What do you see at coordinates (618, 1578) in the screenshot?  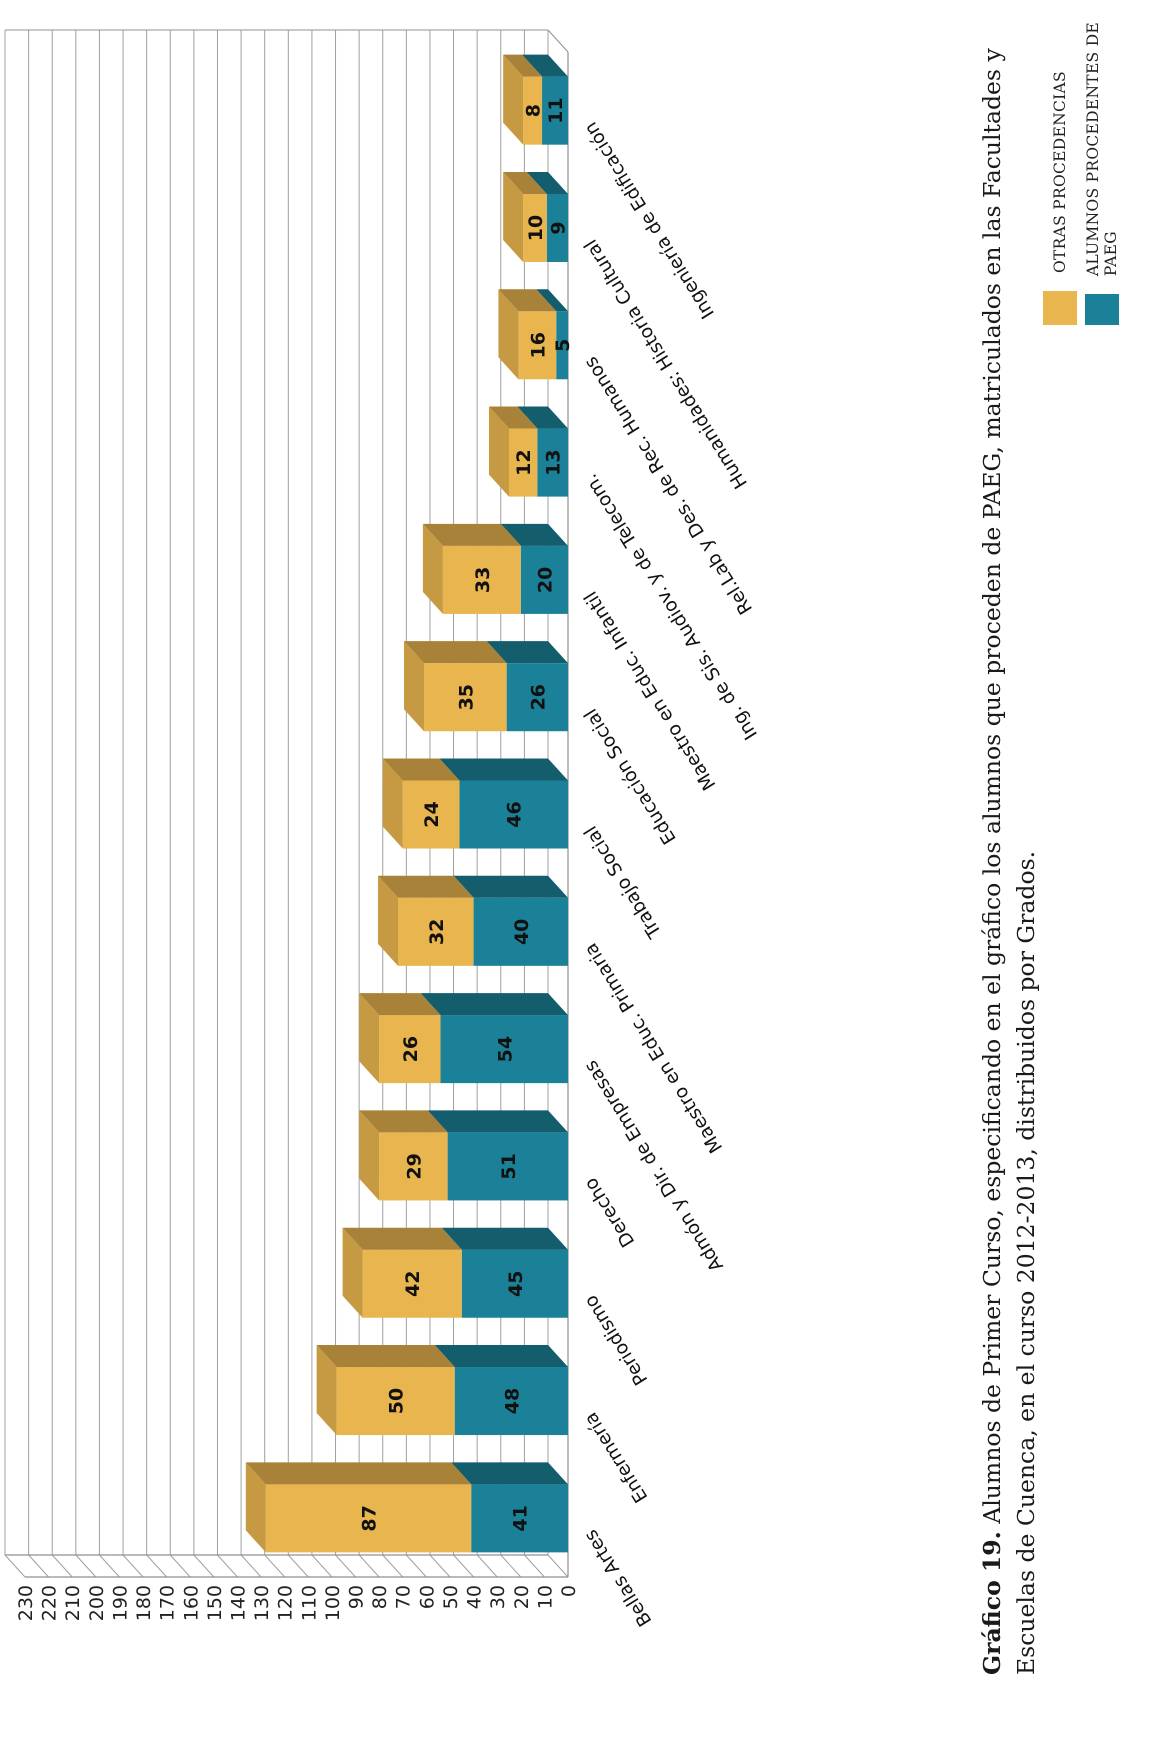 I see `category-label: Bellas Artes` at bounding box center [618, 1578].